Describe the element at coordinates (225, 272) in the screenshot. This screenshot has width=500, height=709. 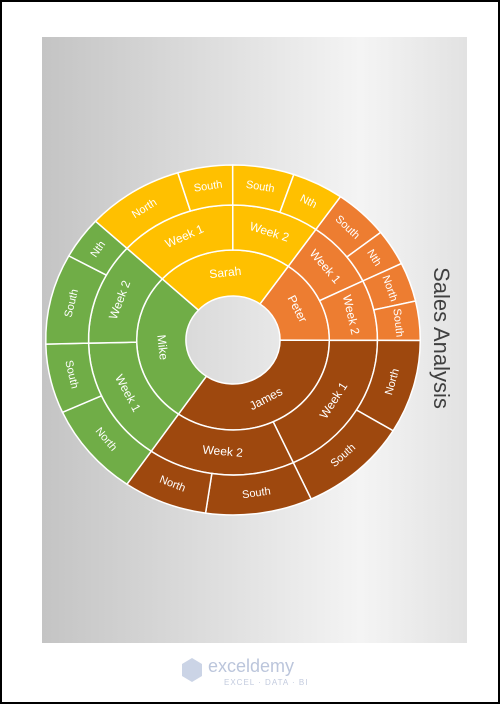
I see `person-label: Sarah` at that location.